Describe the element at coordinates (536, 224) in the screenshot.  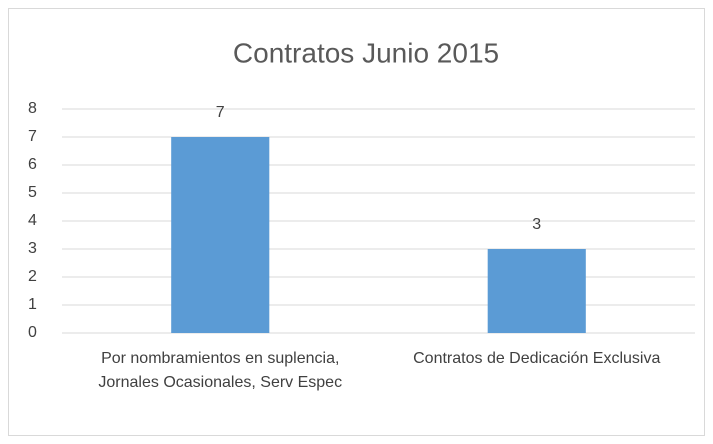
I see `data-label: 3` at that location.